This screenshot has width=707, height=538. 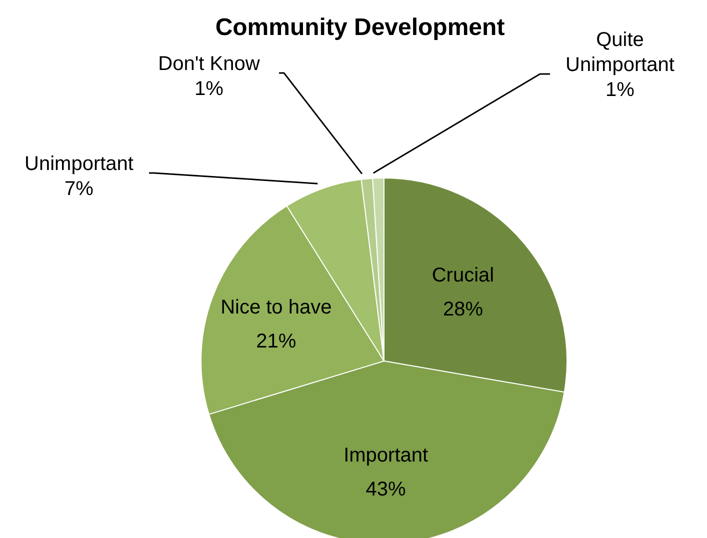 What do you see at coordinates (209, 64) in the screenshot?
I see `slice-label: Don't Know` at bounding box center [209, 64].